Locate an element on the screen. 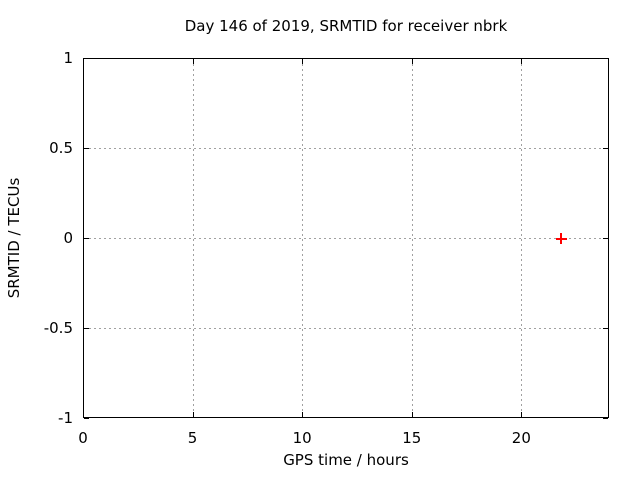 The image size is (640, 480). x-tick-label: 5 is located at coordinates (192, 438).